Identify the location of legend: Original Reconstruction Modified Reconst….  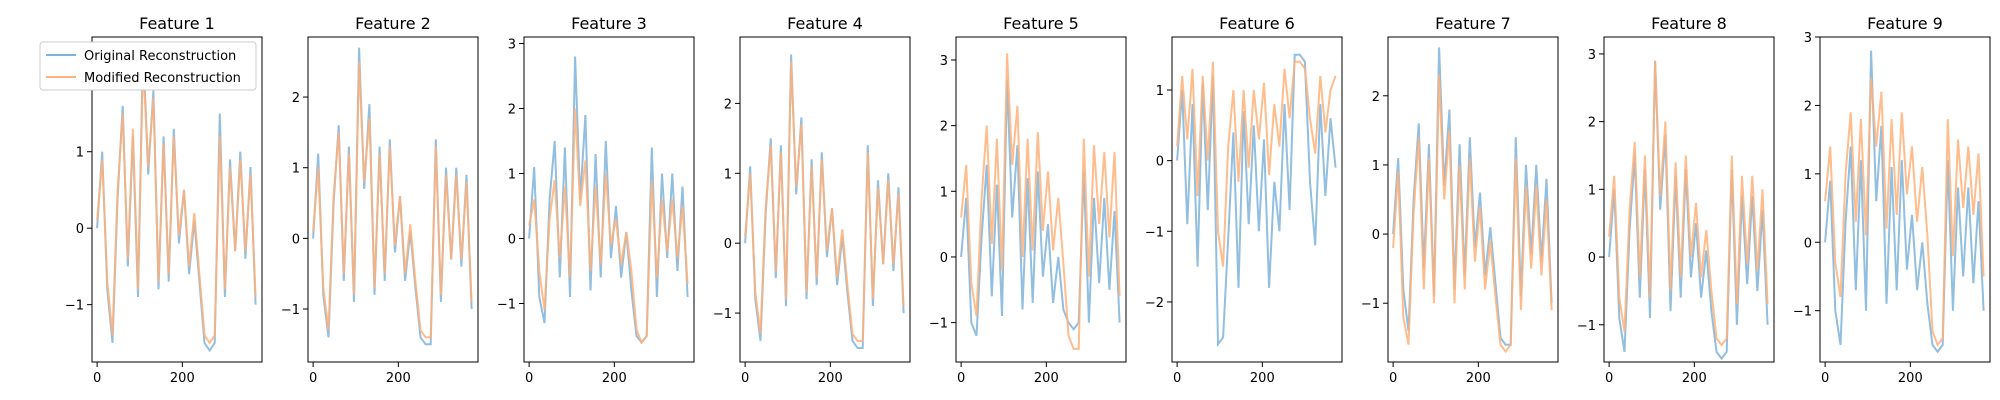
(148, 66).